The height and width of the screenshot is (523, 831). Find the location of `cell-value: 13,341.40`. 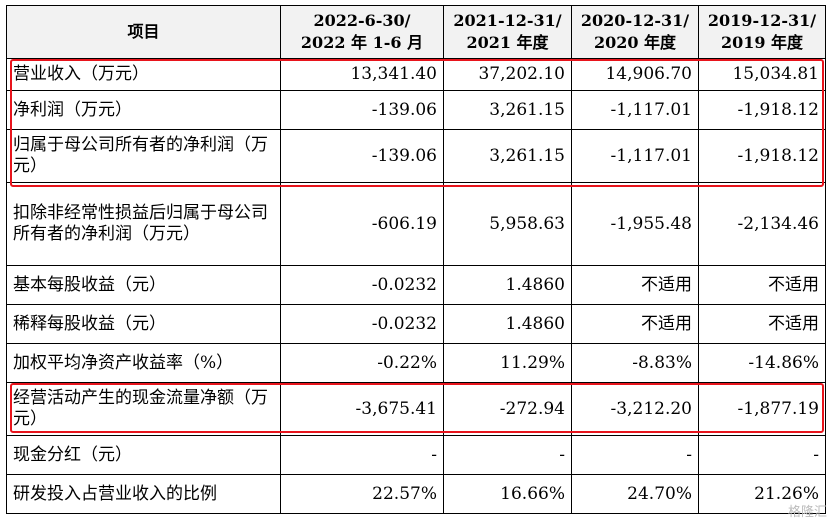

cell-value: 13,341.40 is located at coordinates (362, 74).